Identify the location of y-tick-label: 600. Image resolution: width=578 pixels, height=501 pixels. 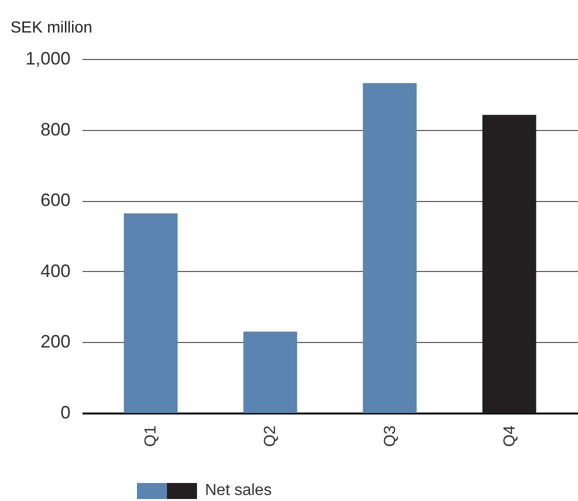
(55, 200).